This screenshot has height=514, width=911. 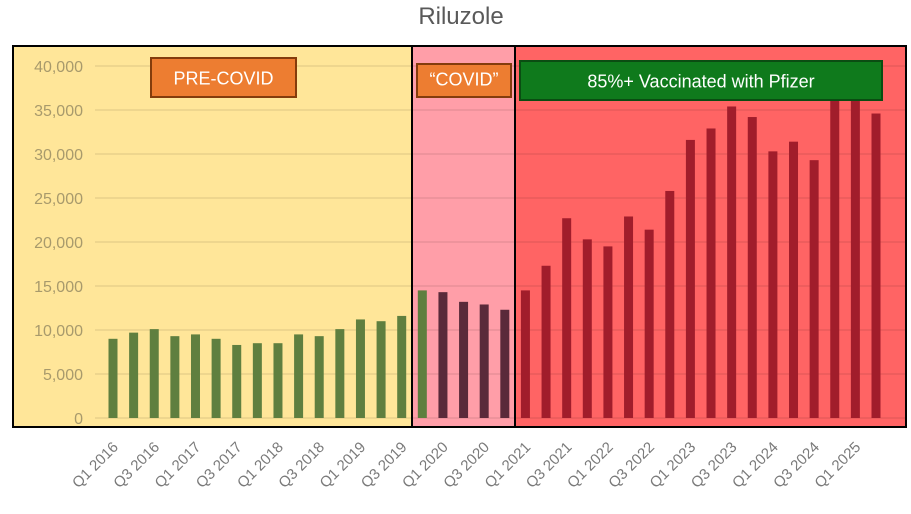 What do you see at coordinates (649, 323) in the screenshot?
I see `bar-q3-2022` at bounding box center [649, 323].